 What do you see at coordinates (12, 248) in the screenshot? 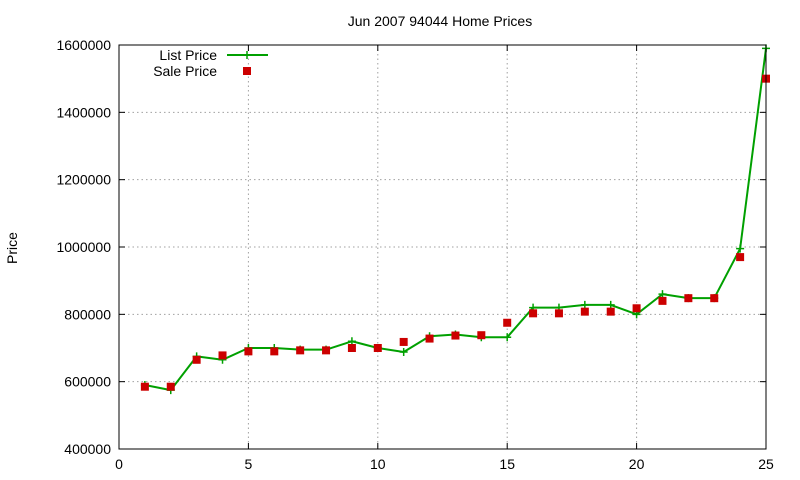
I see `y-axis-label: Price` at bounding box center [12, 248].